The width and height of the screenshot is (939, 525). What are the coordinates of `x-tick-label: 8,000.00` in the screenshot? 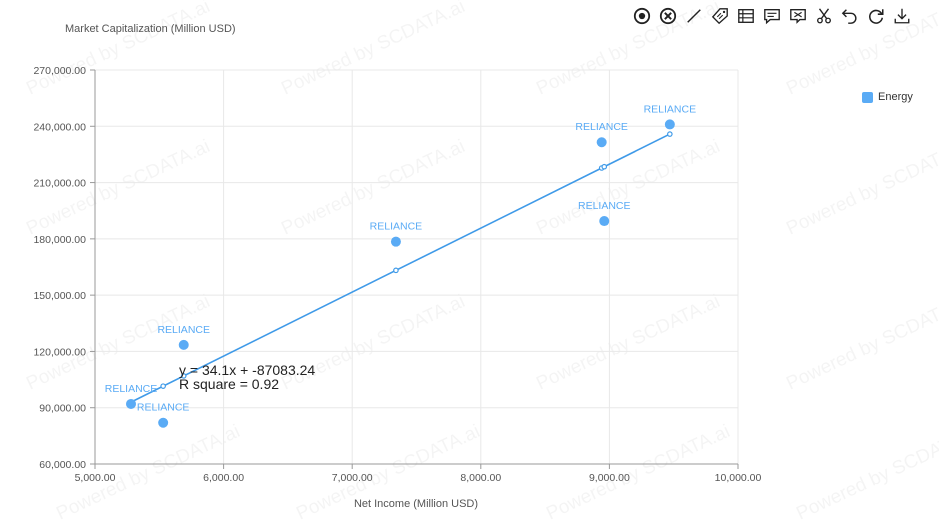 It's located at (480, 478).